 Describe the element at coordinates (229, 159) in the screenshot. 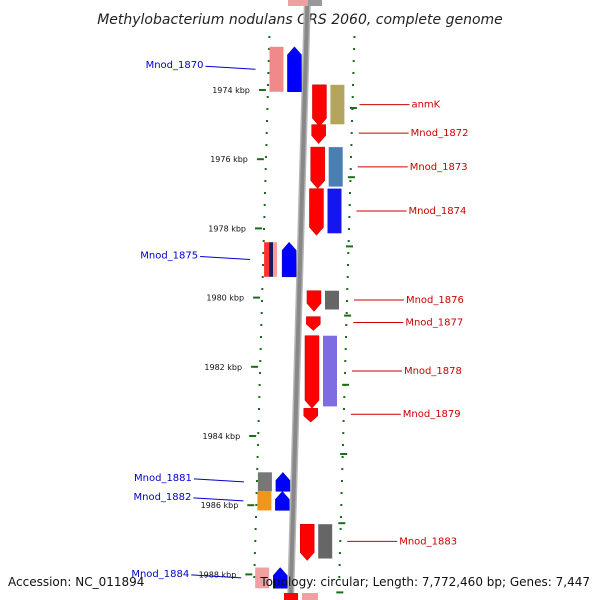

I see `scale-tick-label: 1976 kbp` at that location.